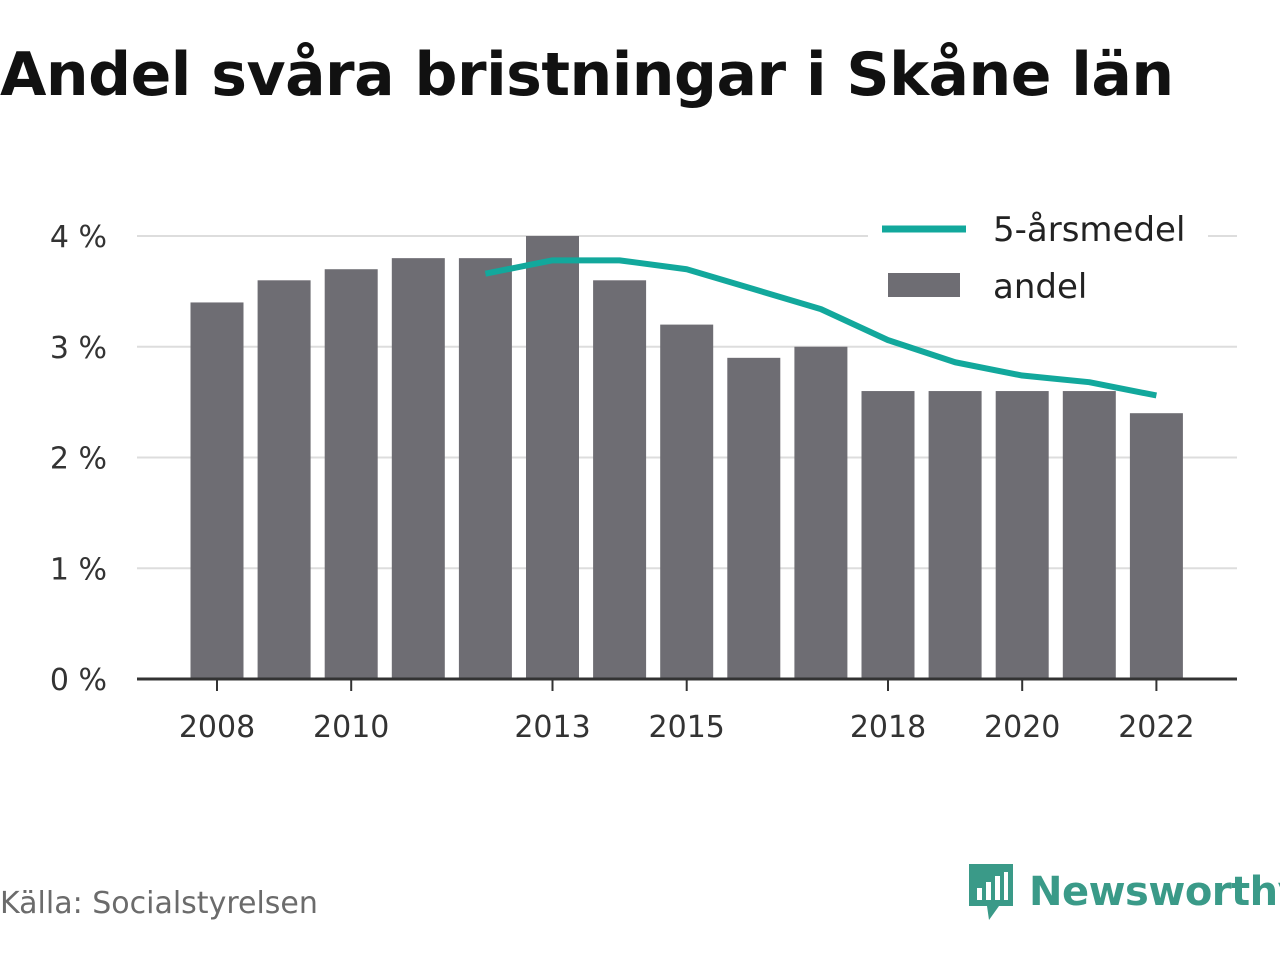 Image resolution: width=1280 pixels, height=960 pixels. I want to click on x-tick-label: 2010, so click(351, 727).